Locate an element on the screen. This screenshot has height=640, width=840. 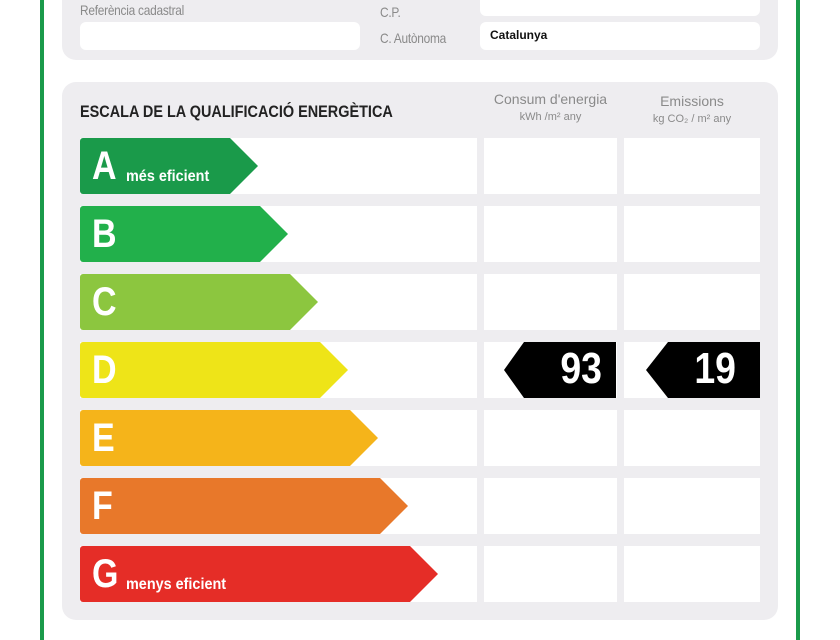
class-arrow: E is located at coordinates (229, 438).